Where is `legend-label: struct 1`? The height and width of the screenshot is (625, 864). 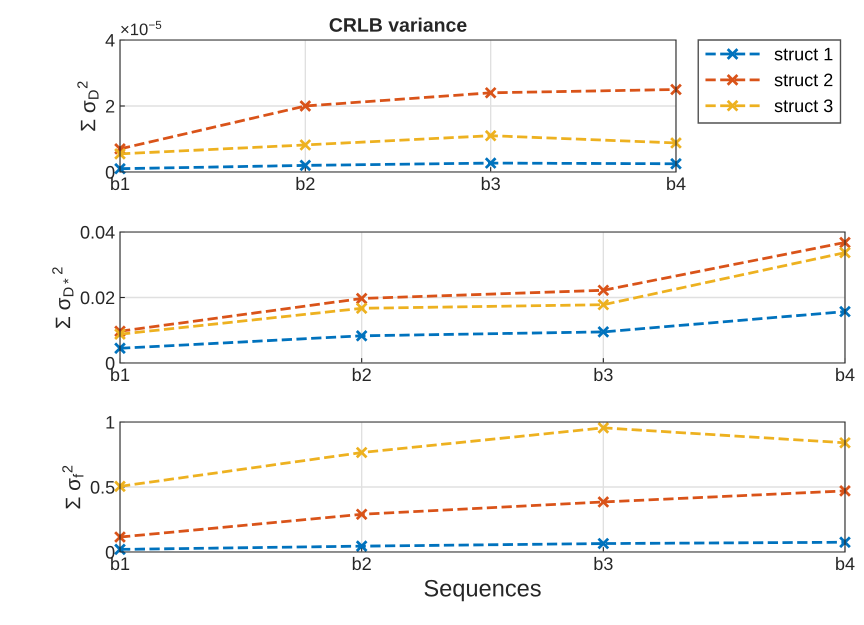
legend-label: struct 1 is located at coordinates (803, 54).